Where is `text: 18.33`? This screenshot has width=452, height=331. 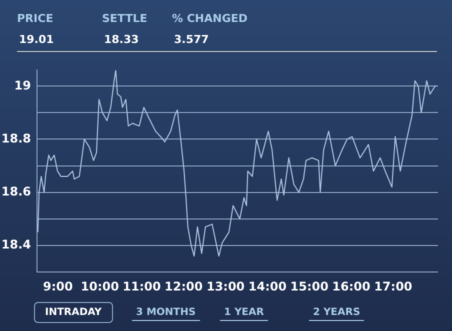
text: 18.33 is located at coordinates (121, 39).